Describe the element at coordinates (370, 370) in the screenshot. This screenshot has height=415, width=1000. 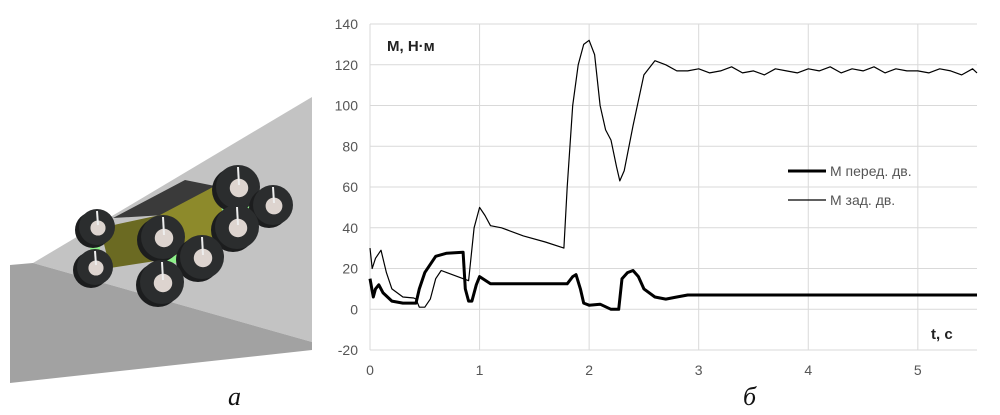
I see `x-tick-label: 0` at that location.